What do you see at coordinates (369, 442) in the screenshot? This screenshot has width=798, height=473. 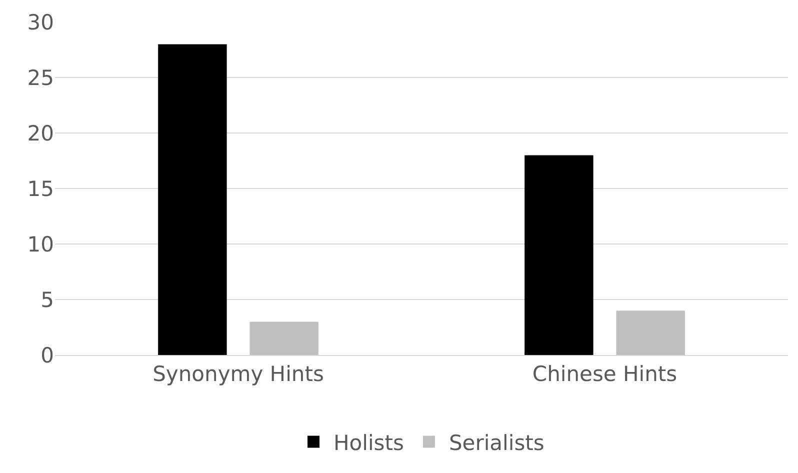 I see `legend-label: Holists` at bounding box center [369, 442].